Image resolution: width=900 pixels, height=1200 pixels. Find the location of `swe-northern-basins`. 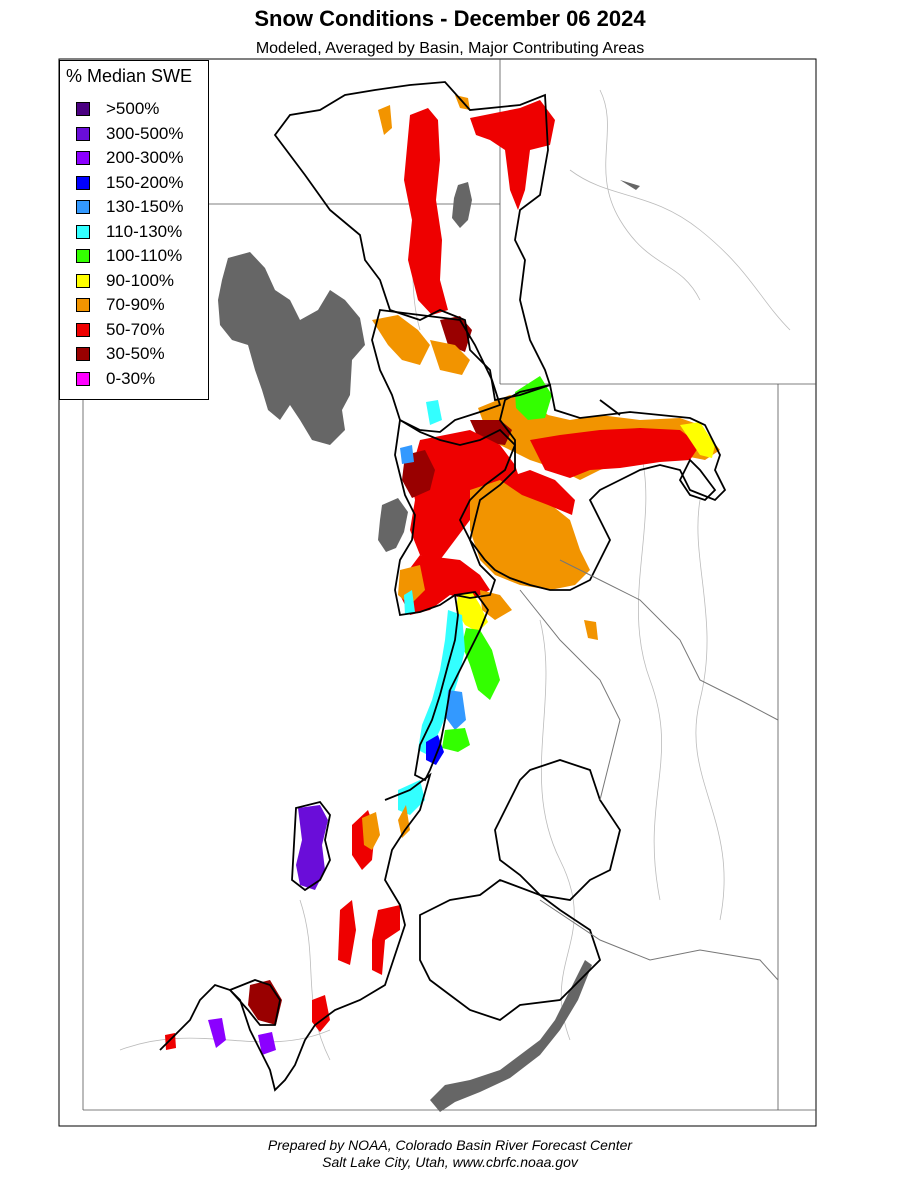

swe-northern-basins is located at coordinates (463, 235).